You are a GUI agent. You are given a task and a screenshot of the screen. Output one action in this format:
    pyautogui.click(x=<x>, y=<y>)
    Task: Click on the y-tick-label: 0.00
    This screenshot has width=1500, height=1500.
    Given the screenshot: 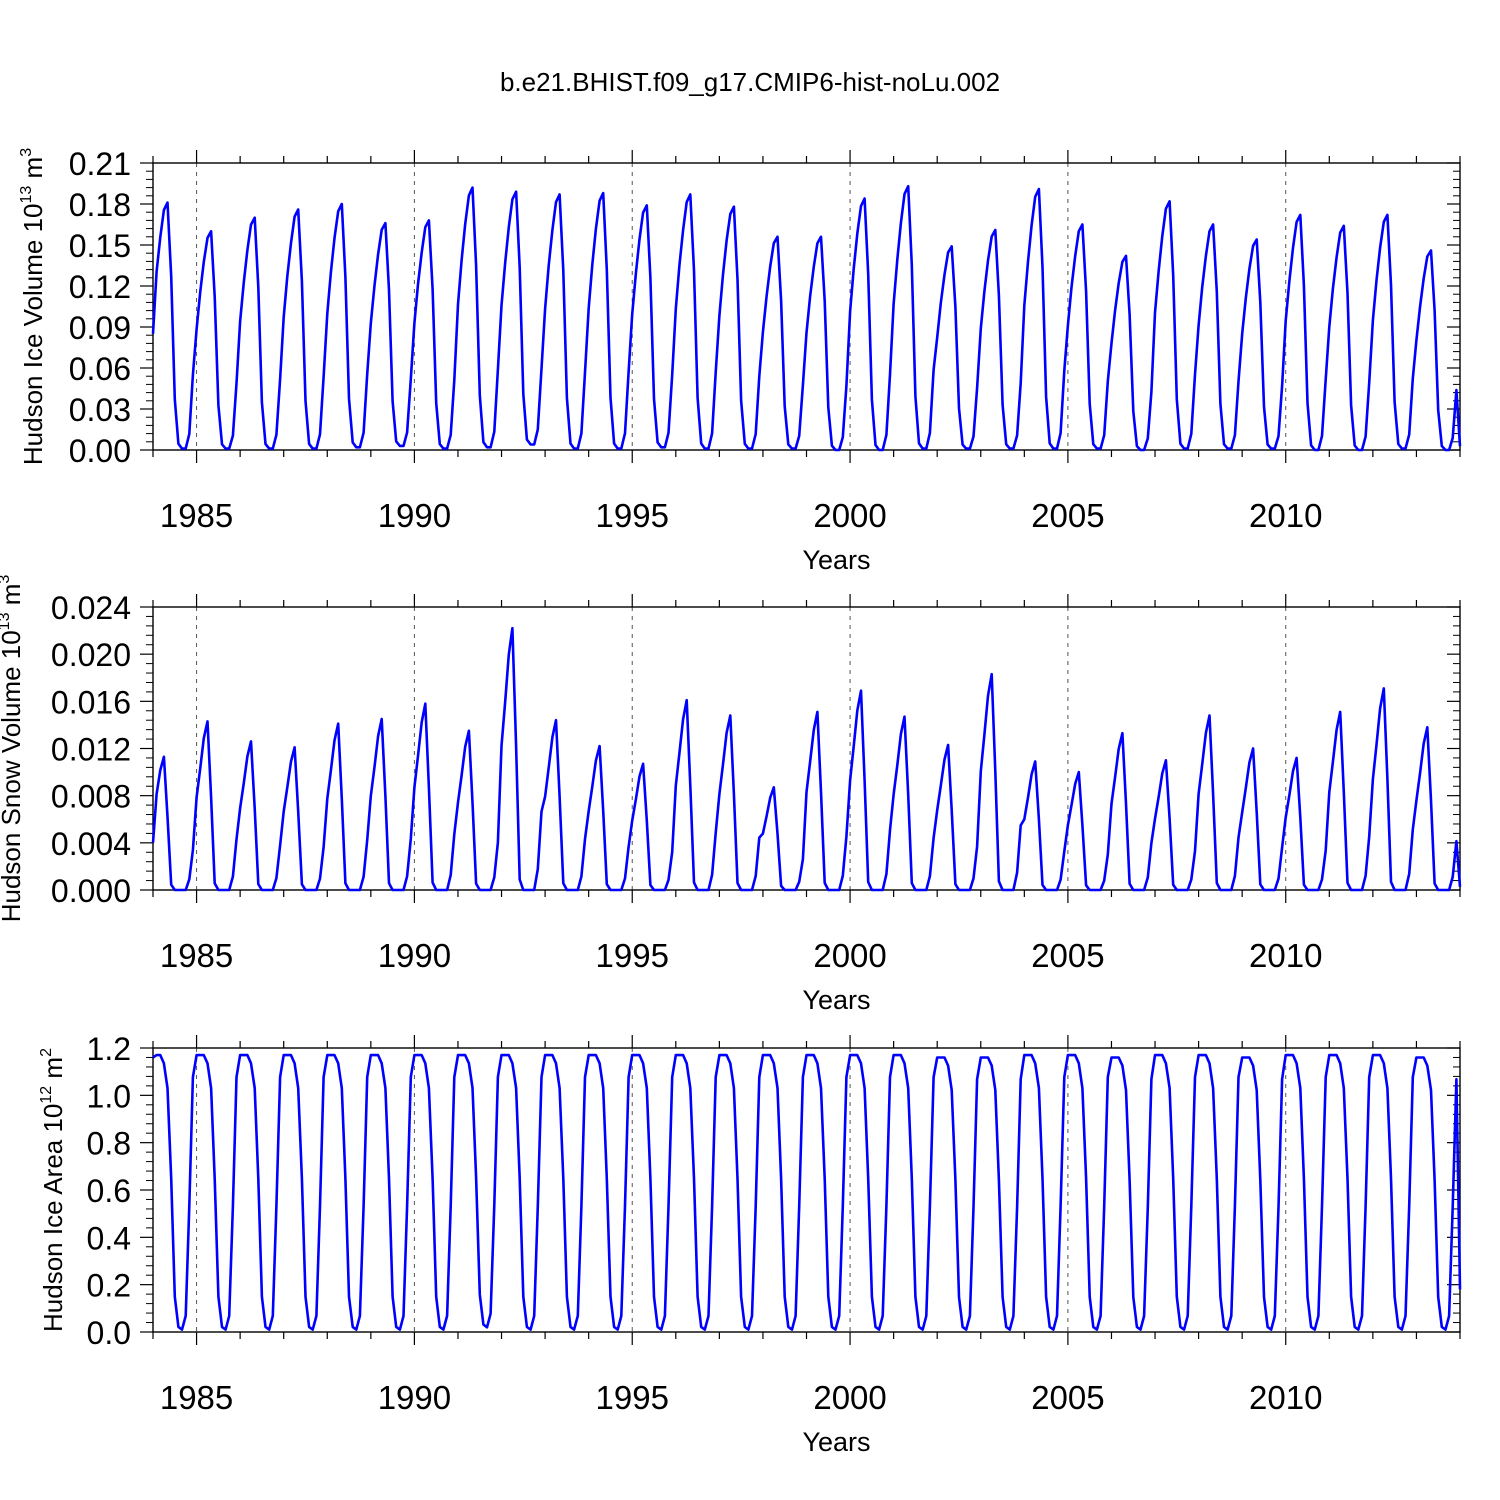 What is the action you would take?
    pyautogui.click(x=100, y=451)
    